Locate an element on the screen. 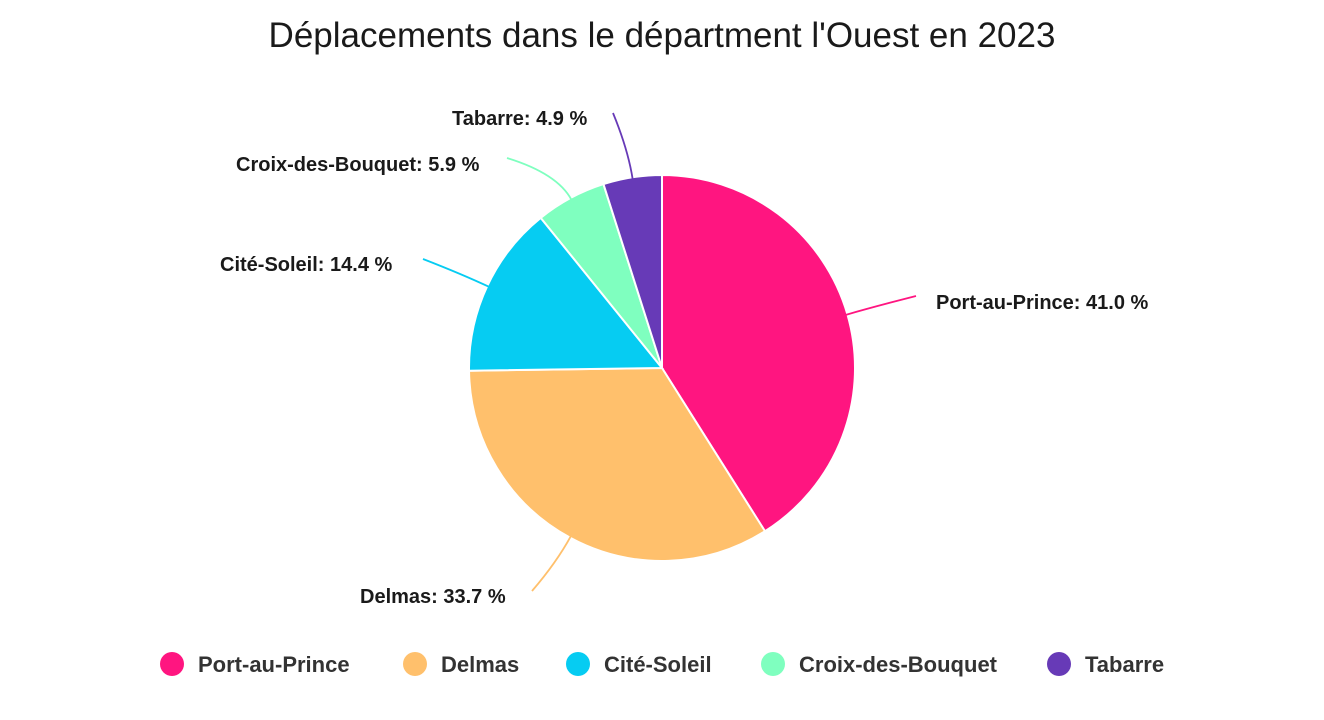 The width and height of the screenshot is (1324, 720). legend-item-port-au-prince: Port-au-Prince is located at coordinates (255, 664).